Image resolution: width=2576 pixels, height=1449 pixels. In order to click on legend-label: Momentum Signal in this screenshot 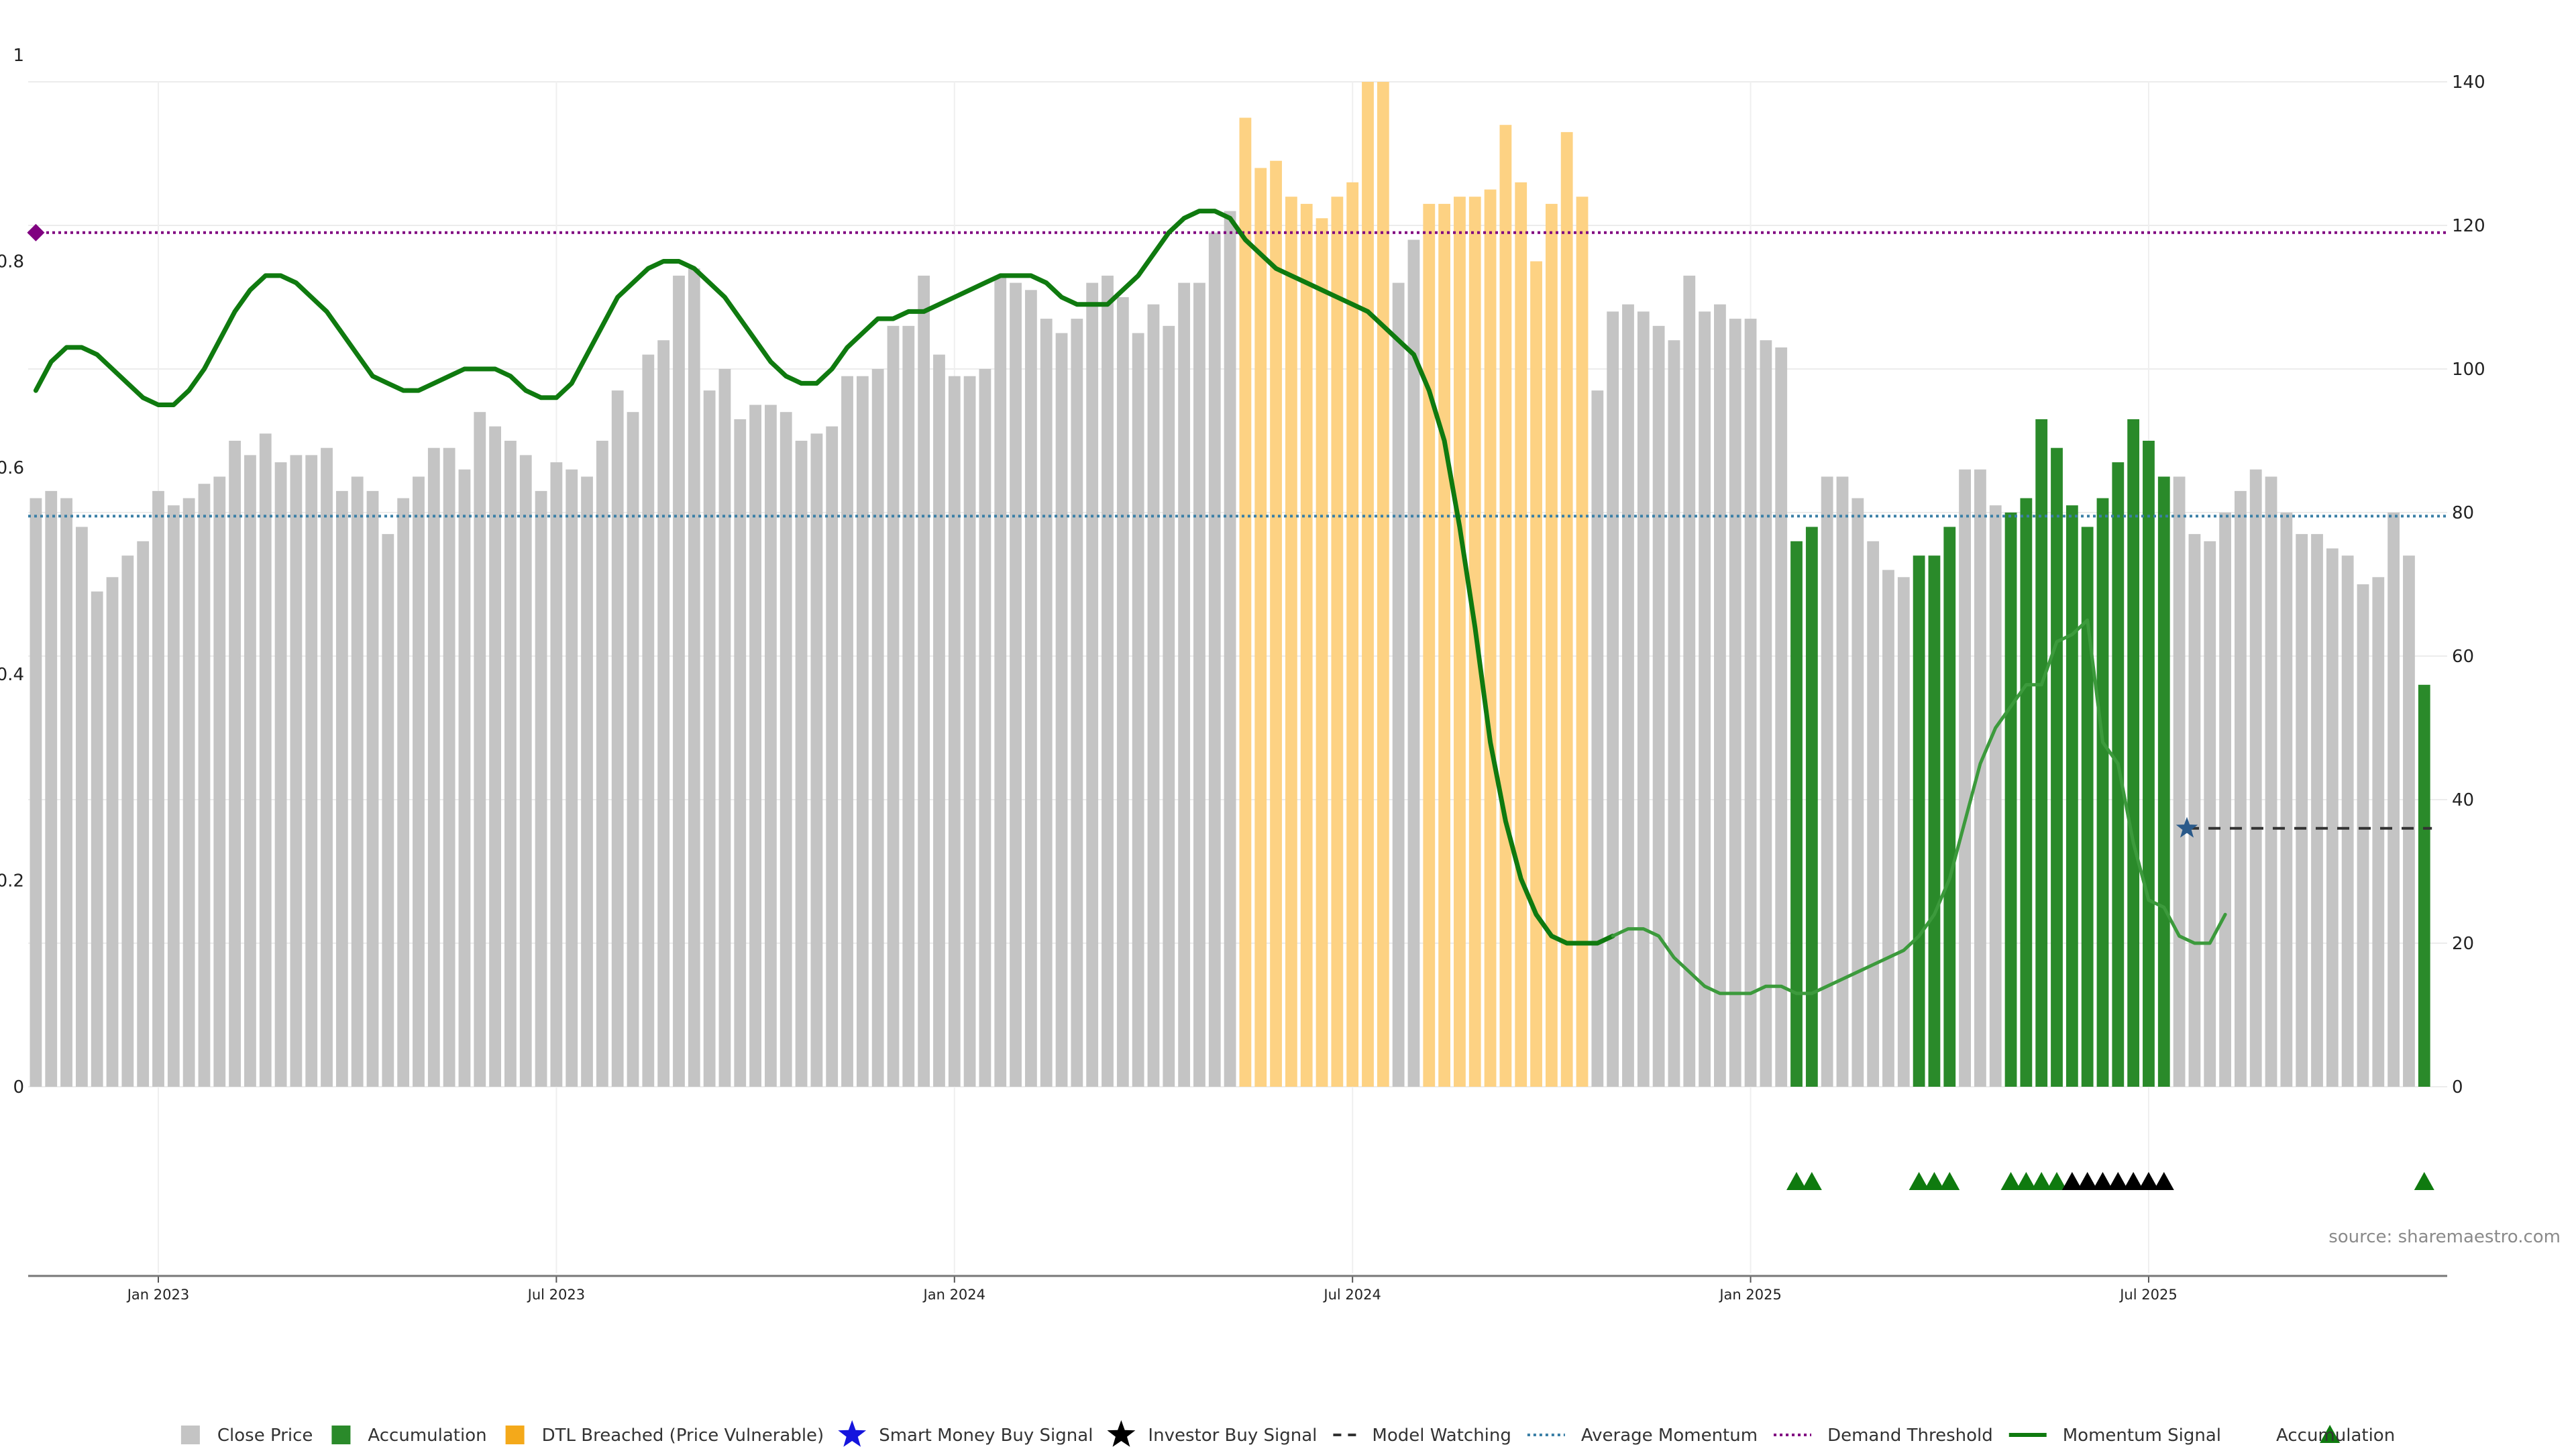, I will do `click(2142, 1436)`.